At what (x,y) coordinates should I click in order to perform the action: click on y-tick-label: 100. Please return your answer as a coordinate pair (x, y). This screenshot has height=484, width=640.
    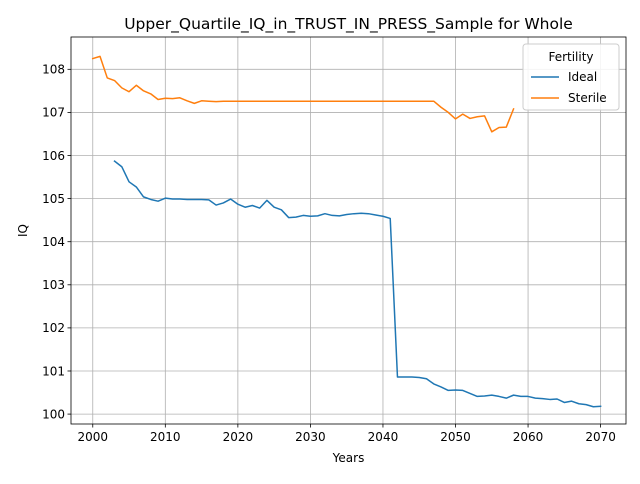
    Looking at the image, I should click on (53, 414).